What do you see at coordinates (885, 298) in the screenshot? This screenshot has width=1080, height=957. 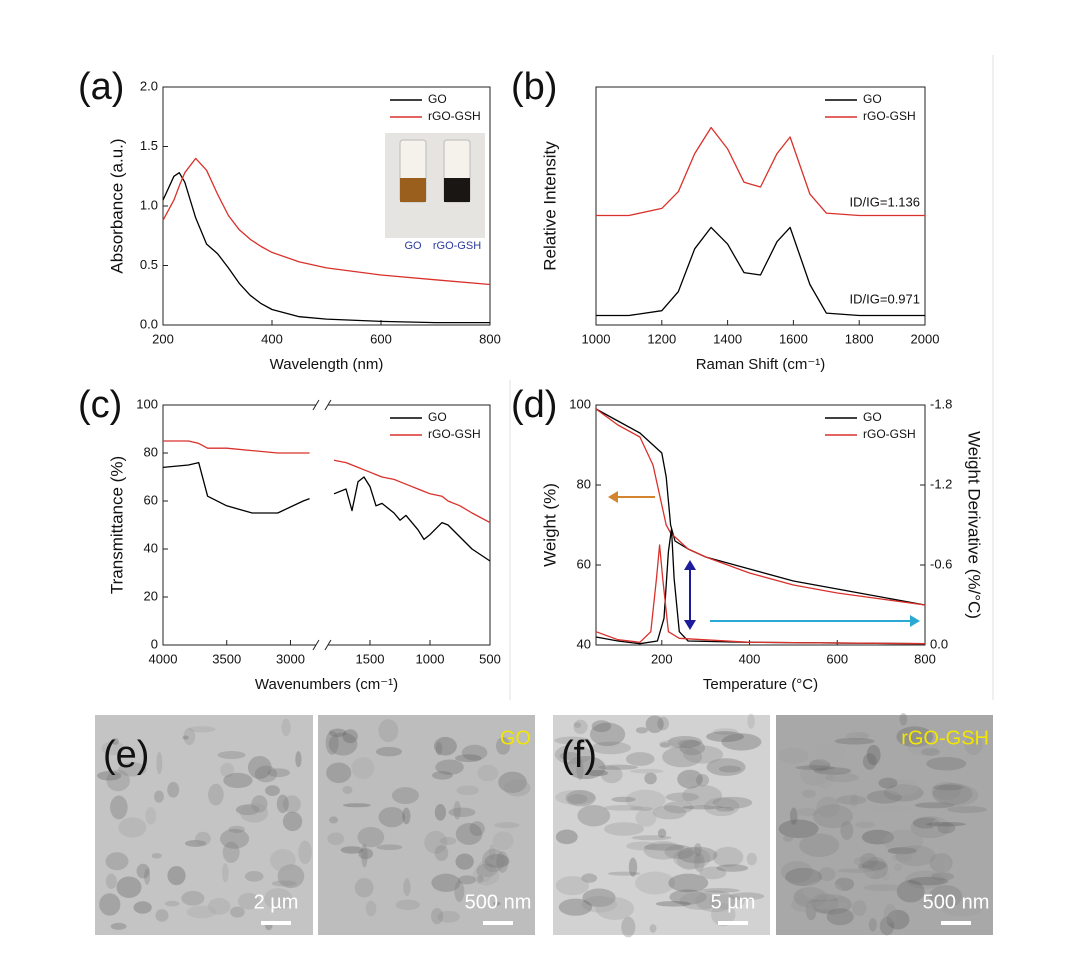 I see `annotation: ID/IG=0.971` at bounding box center [885, 298].